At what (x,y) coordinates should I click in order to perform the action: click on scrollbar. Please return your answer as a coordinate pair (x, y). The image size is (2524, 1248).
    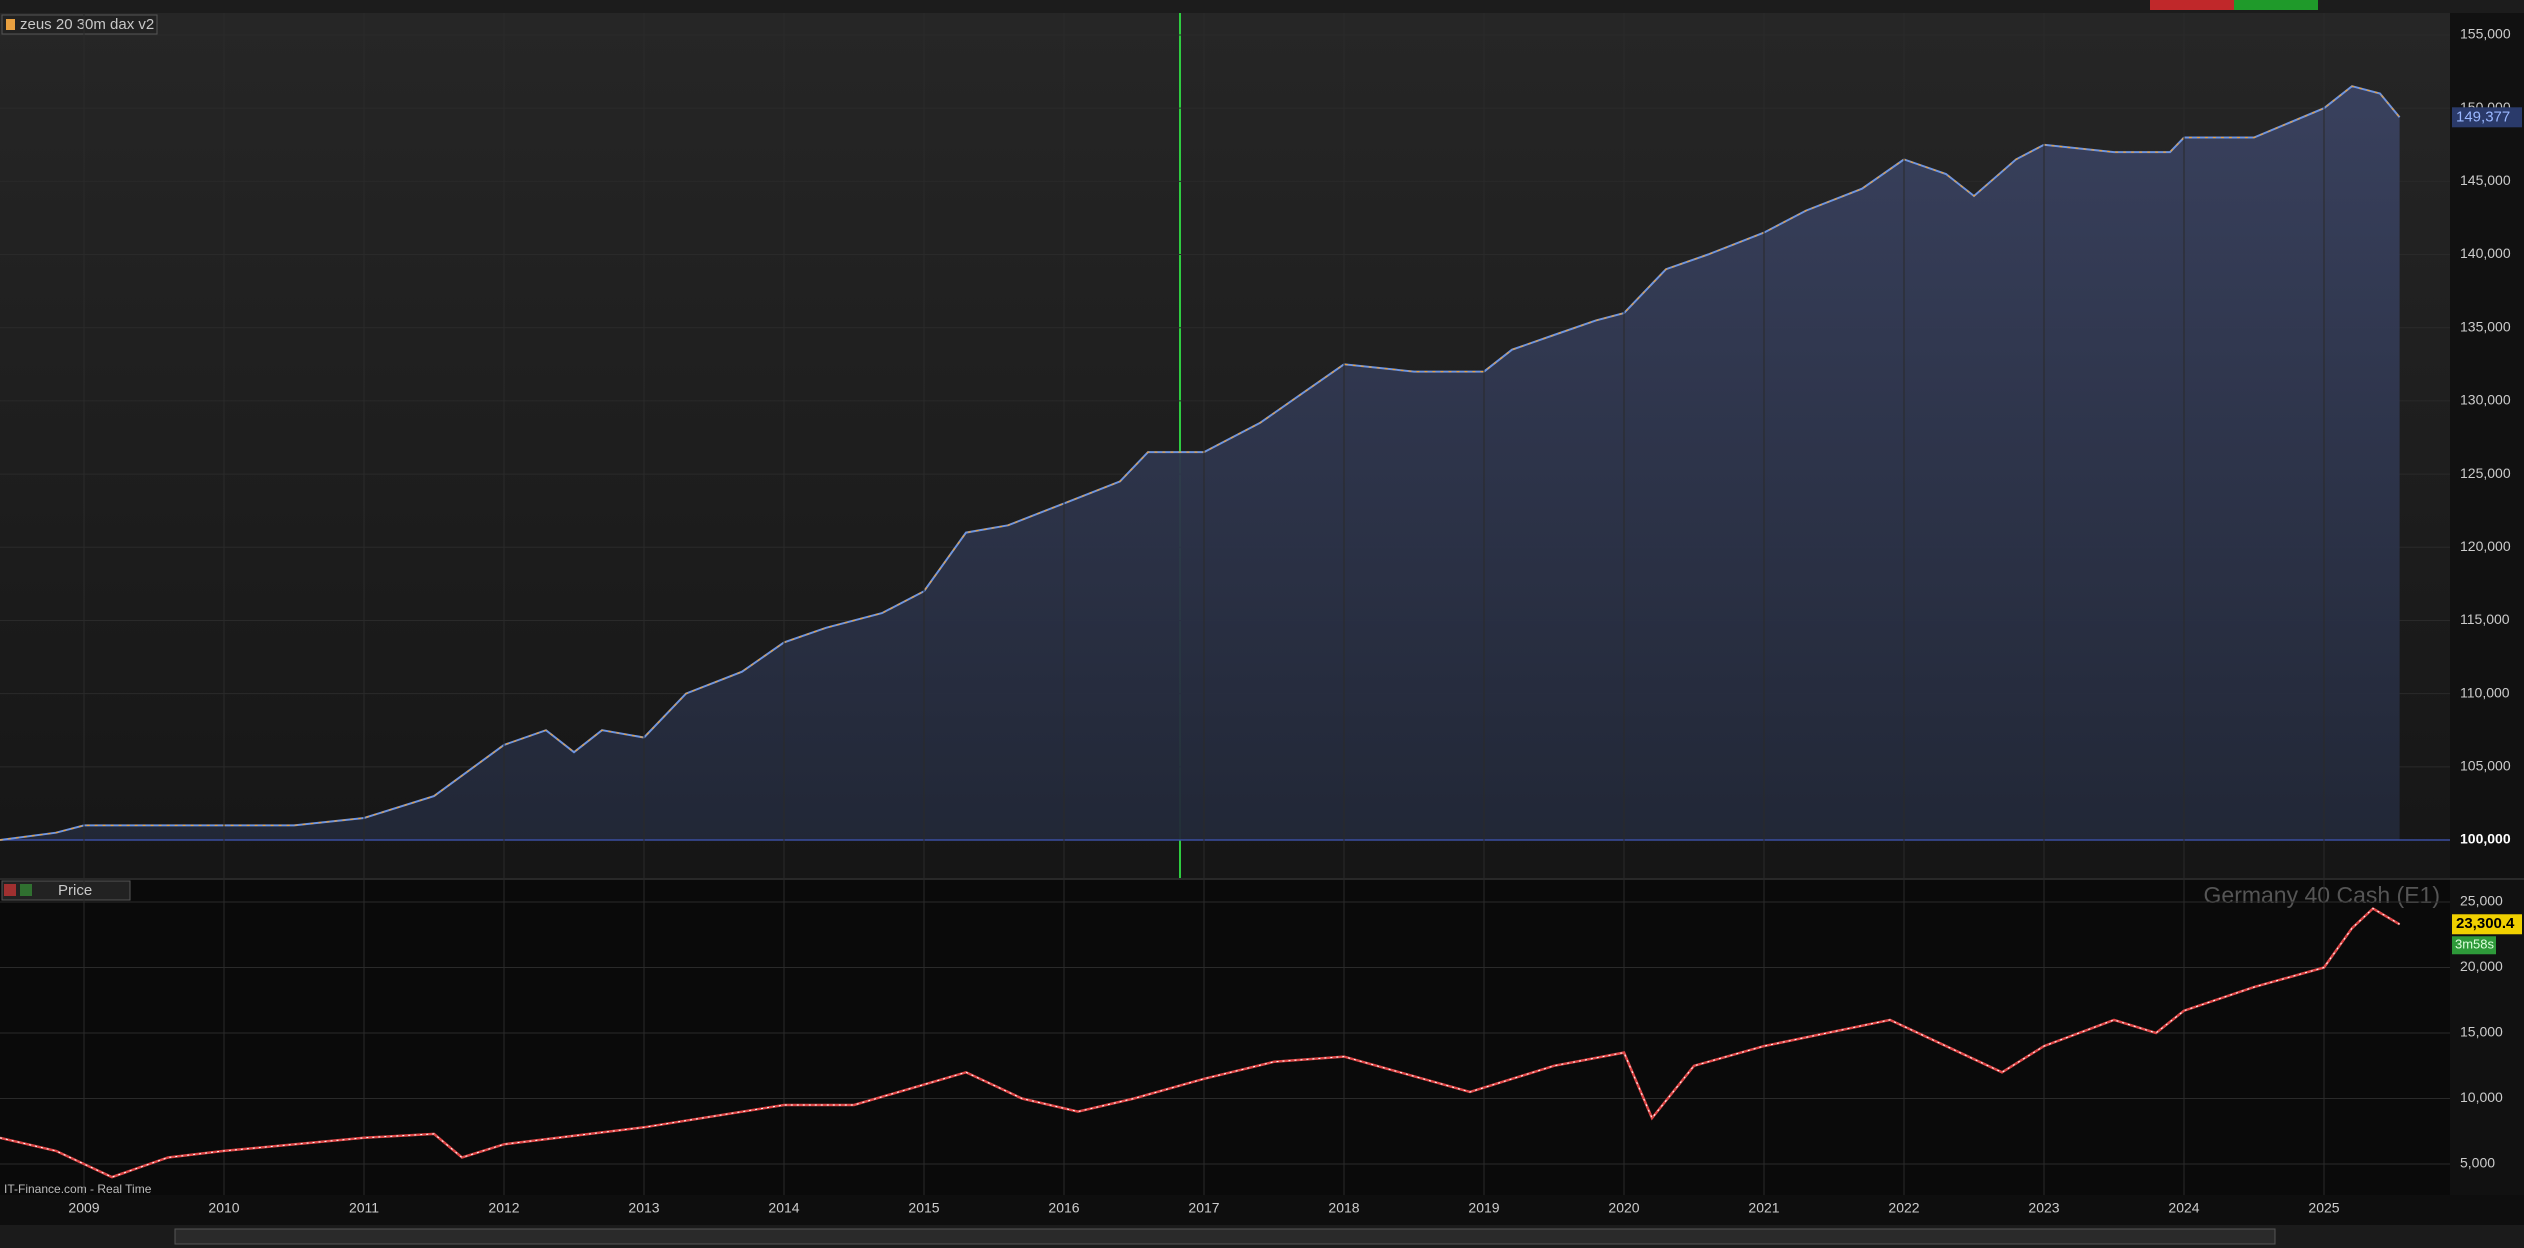
    Looking at the image, I should click on (1225, 1236).